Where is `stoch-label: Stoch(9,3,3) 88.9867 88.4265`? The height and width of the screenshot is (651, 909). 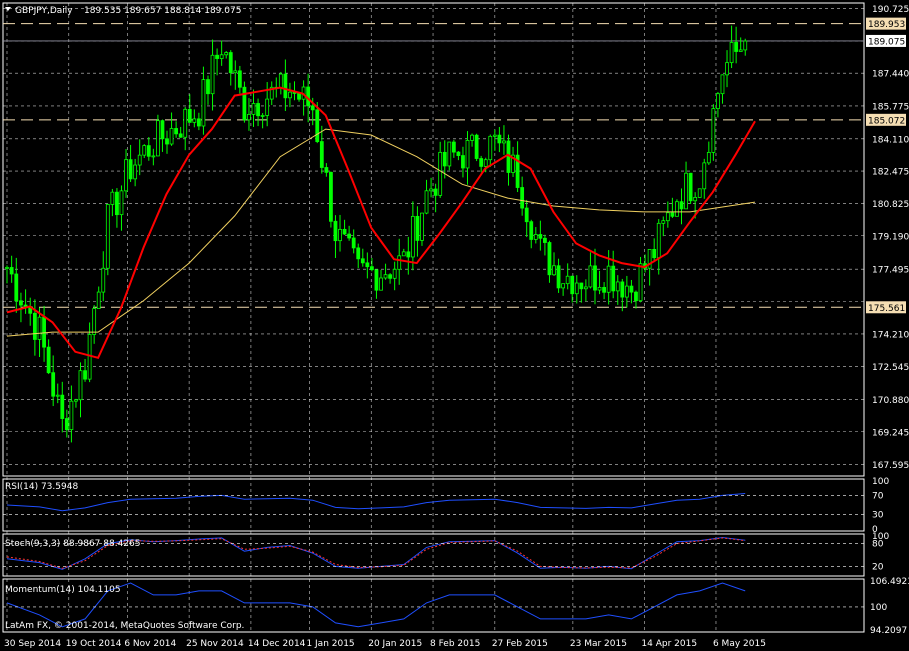 stoch-label: Stoch(9,3,3) 88.9867 88.4265 is located at coordinates (72, 544).